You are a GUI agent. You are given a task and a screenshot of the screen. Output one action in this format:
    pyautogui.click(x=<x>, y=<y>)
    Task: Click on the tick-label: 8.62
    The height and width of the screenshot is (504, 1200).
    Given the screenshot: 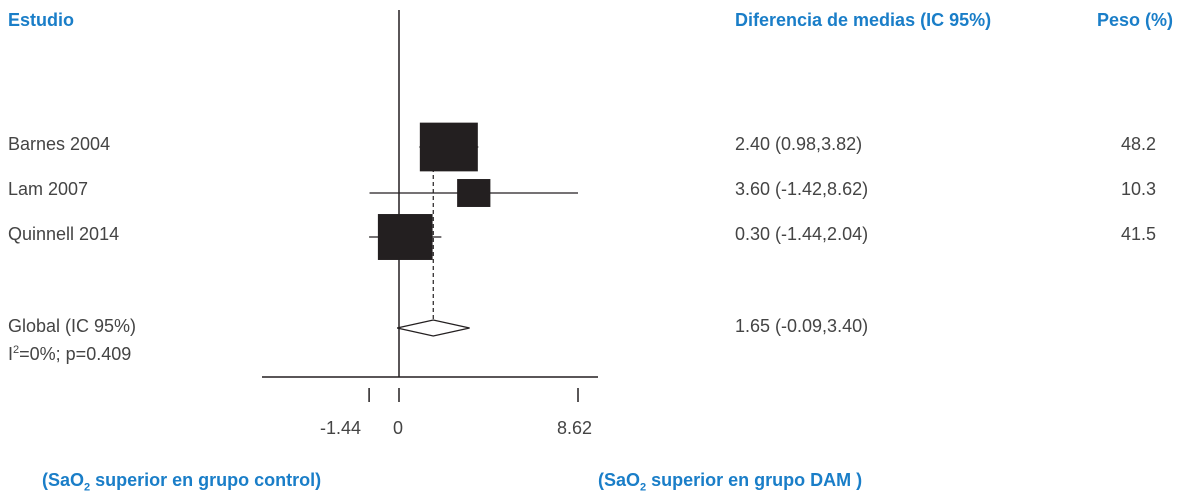 What is the action you would take?
    pyautogui.click(x=575, y=428)
    